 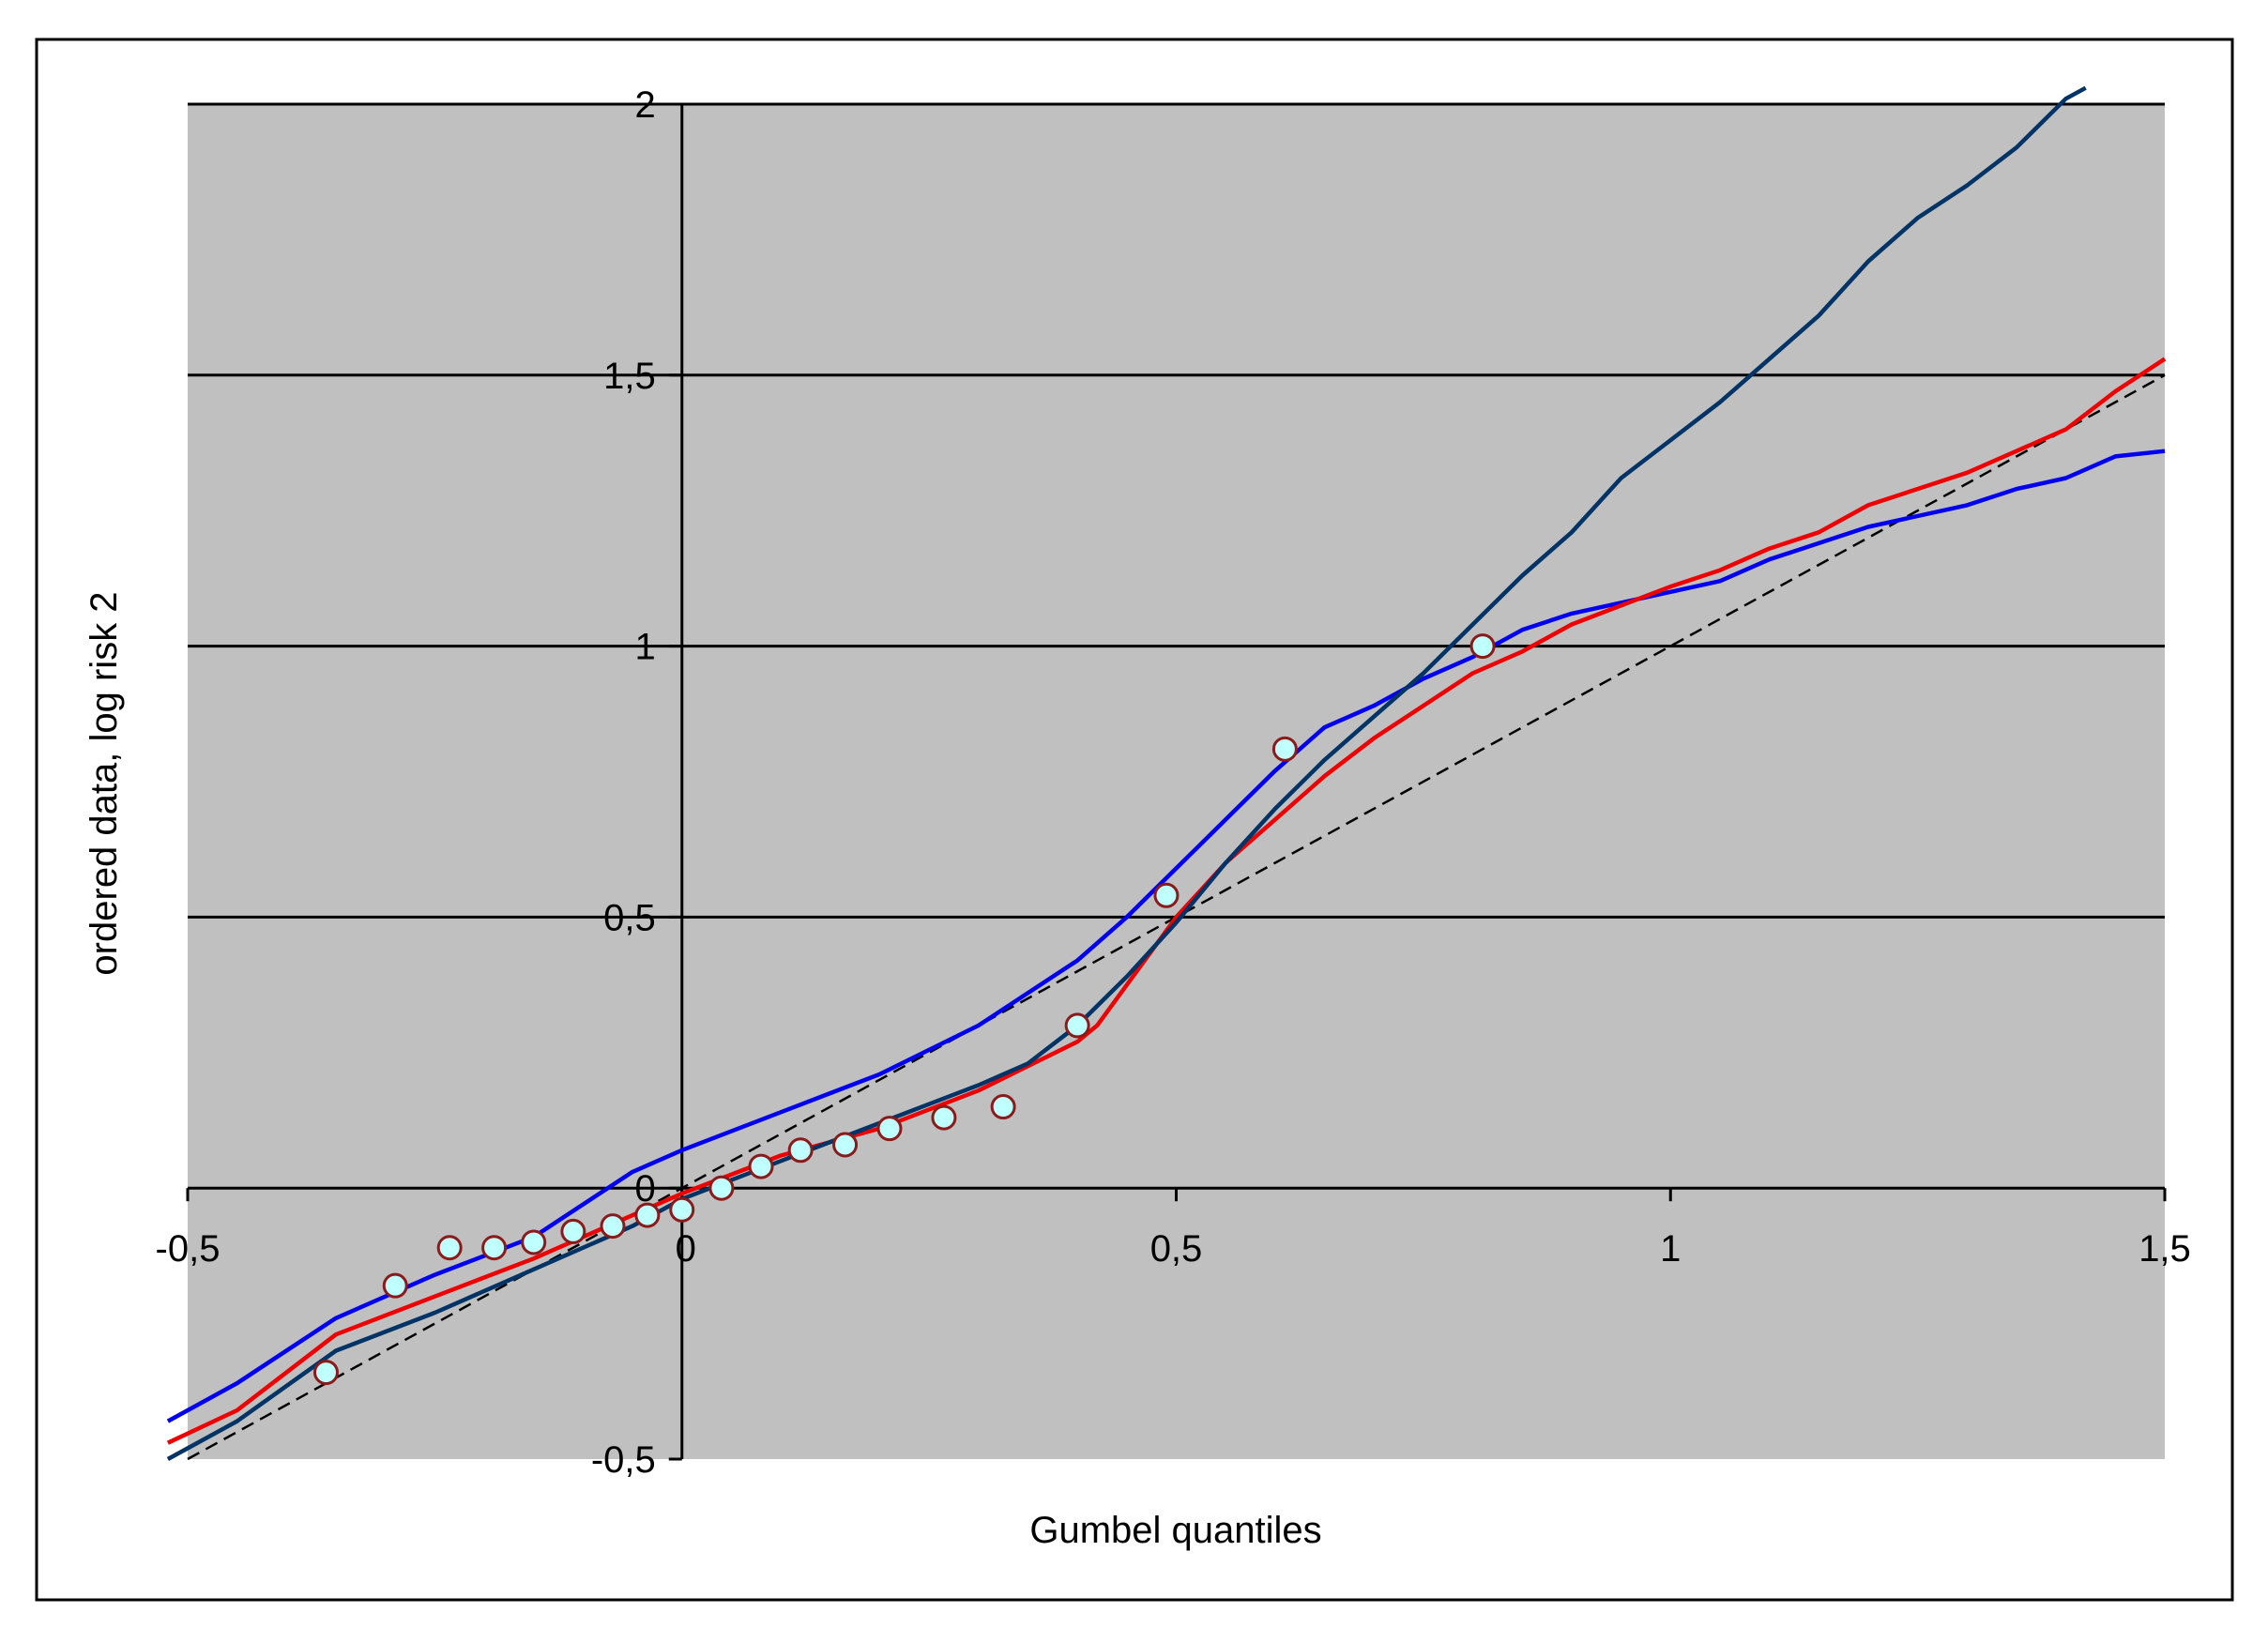 I want to click on y-tick-label-3: 1, so click(x=645, y=647).